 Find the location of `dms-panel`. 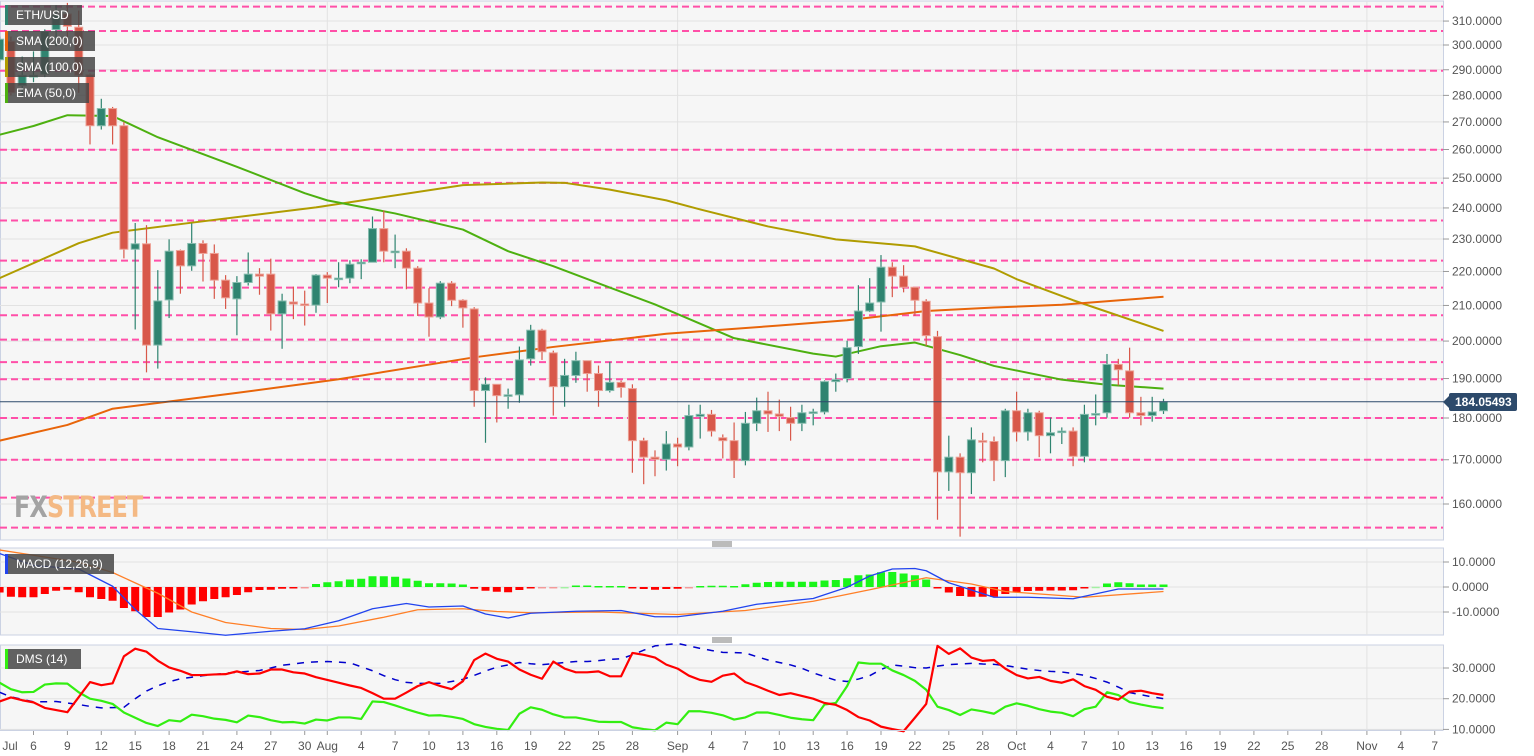

dms-panel is located at coordinates (722, 687).